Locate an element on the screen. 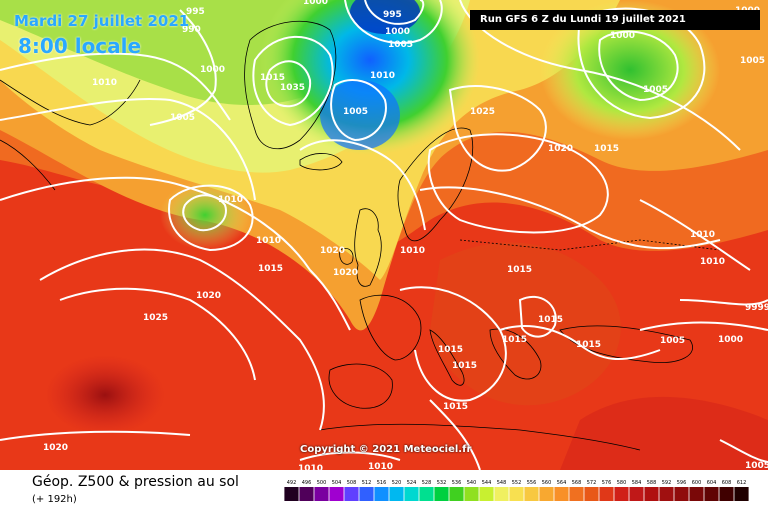 This screenshot has width=768, height=512. label-990: 990 is located at coordinates (191, 30).